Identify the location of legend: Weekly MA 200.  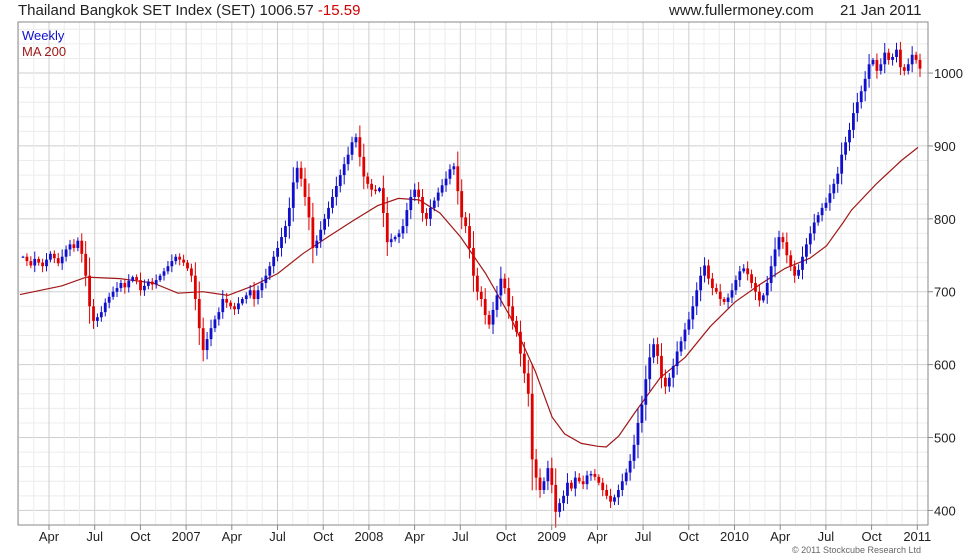
(44, 43).